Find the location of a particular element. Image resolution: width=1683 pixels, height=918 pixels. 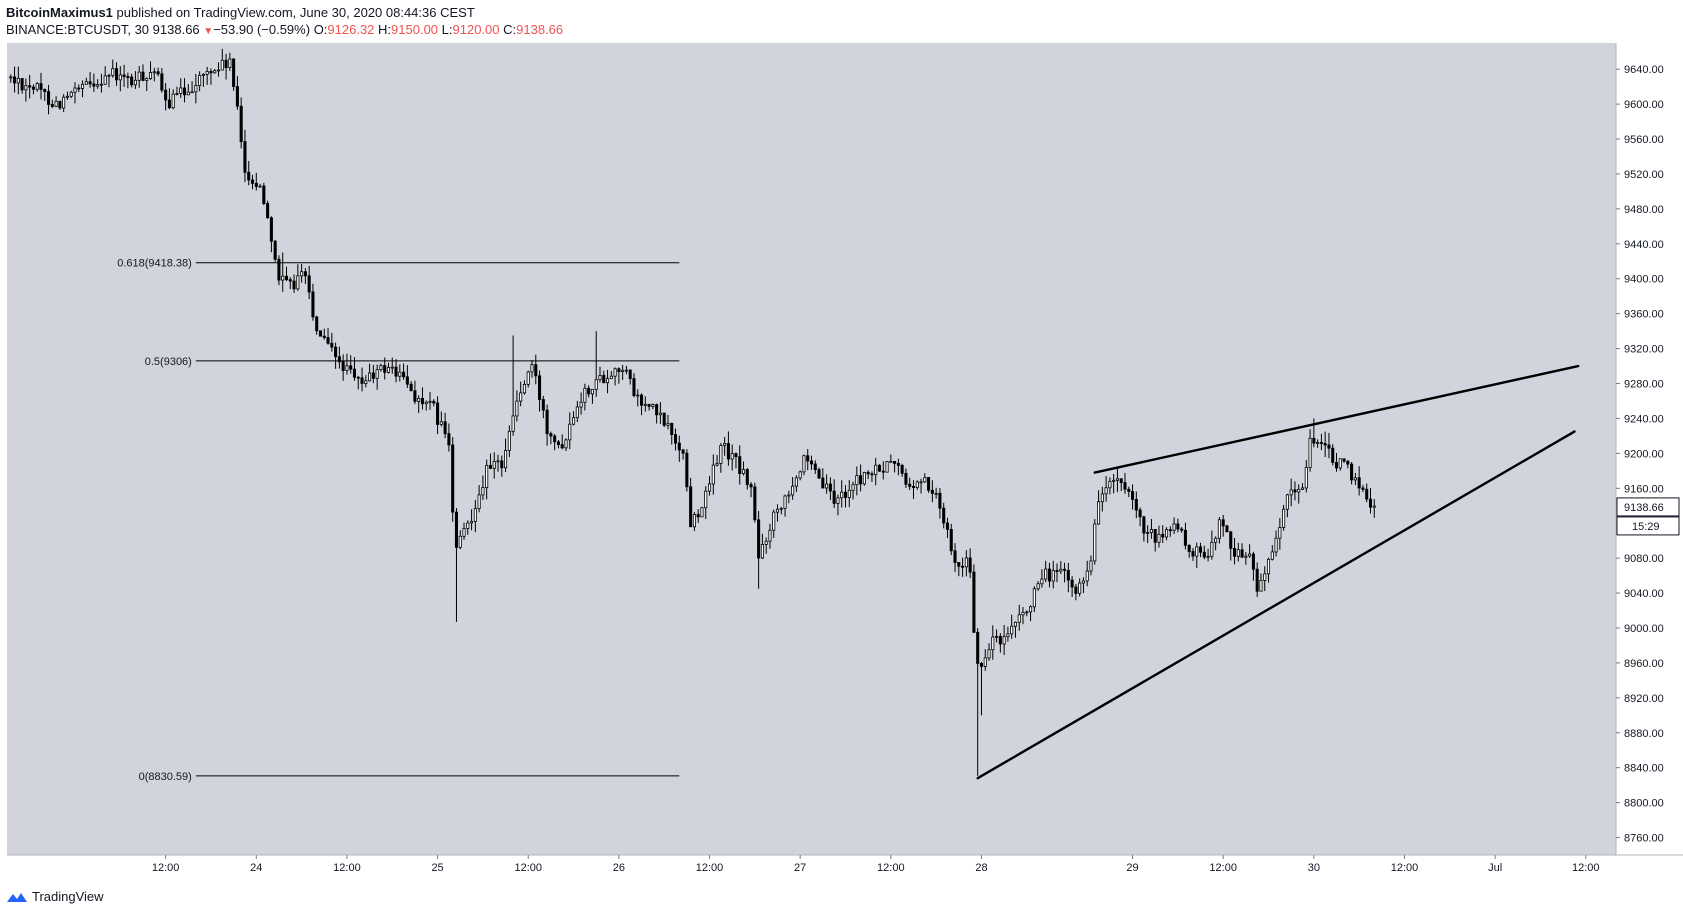

y-tick-label: 9160.00 is located at coordinates (1644, 489).